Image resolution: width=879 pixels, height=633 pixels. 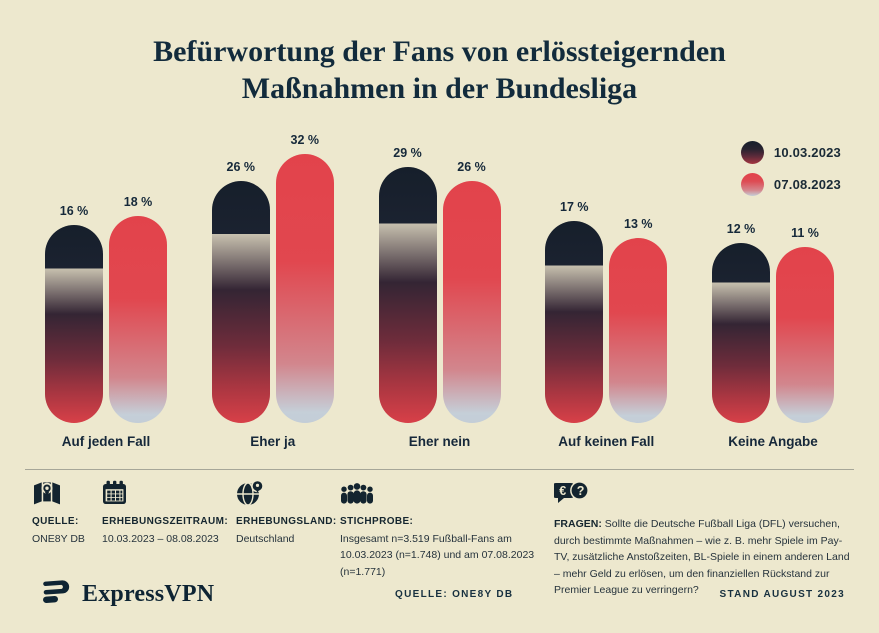 I want to click on map-pin-icon, so click(x=63, y=493).